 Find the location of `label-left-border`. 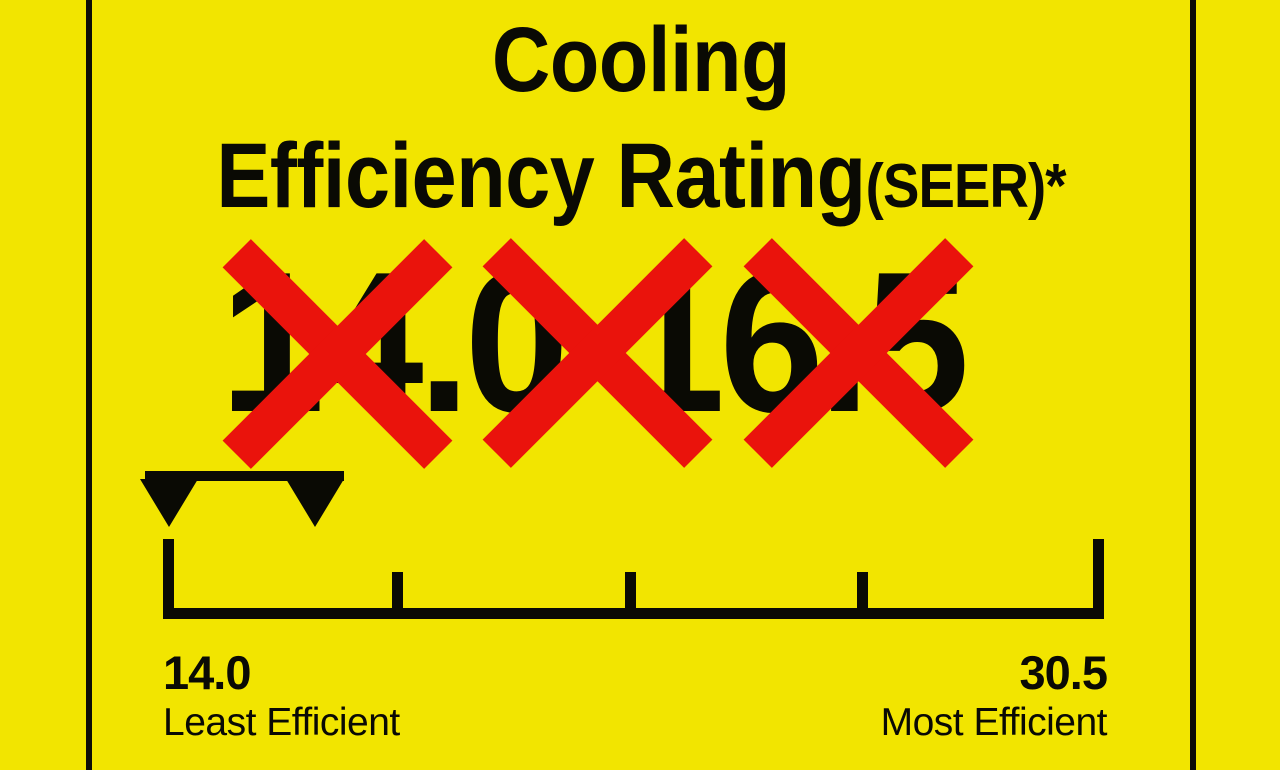

label-left-border is located at coordinates (89, 385).